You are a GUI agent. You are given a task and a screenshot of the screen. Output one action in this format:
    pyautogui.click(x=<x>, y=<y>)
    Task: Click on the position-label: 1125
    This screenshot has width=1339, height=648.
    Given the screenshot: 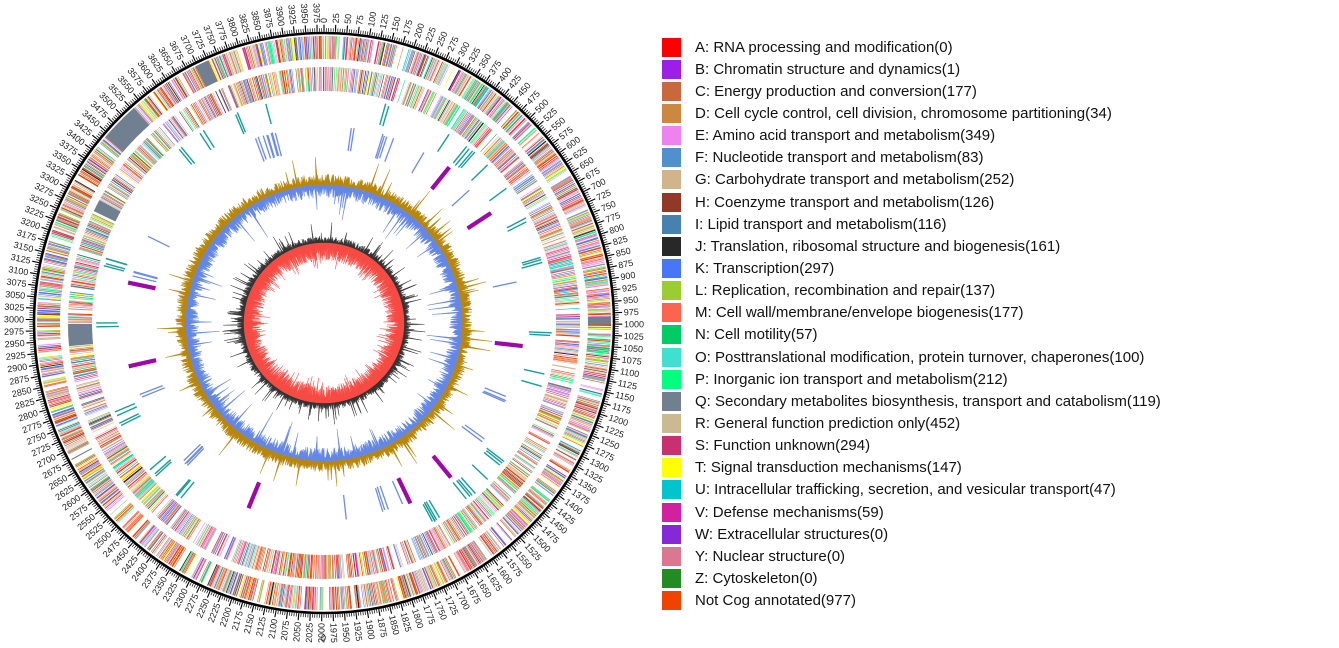 What is the action you would take?
    pyautogui.click(x=627, y=385)
    